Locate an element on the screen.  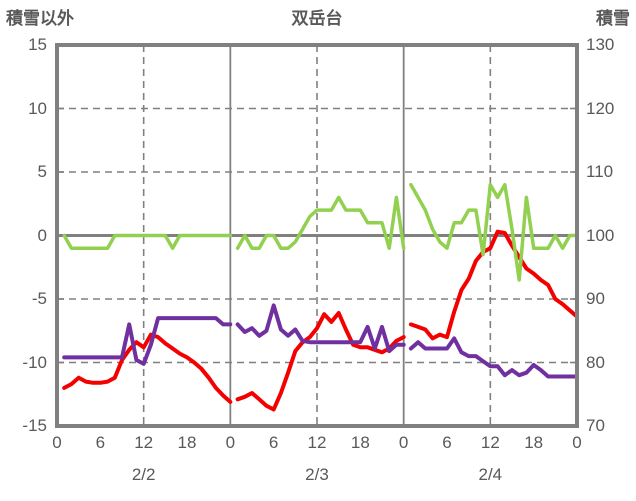
left-axis-tick-label: 10 is located at coordinates (37, 108).